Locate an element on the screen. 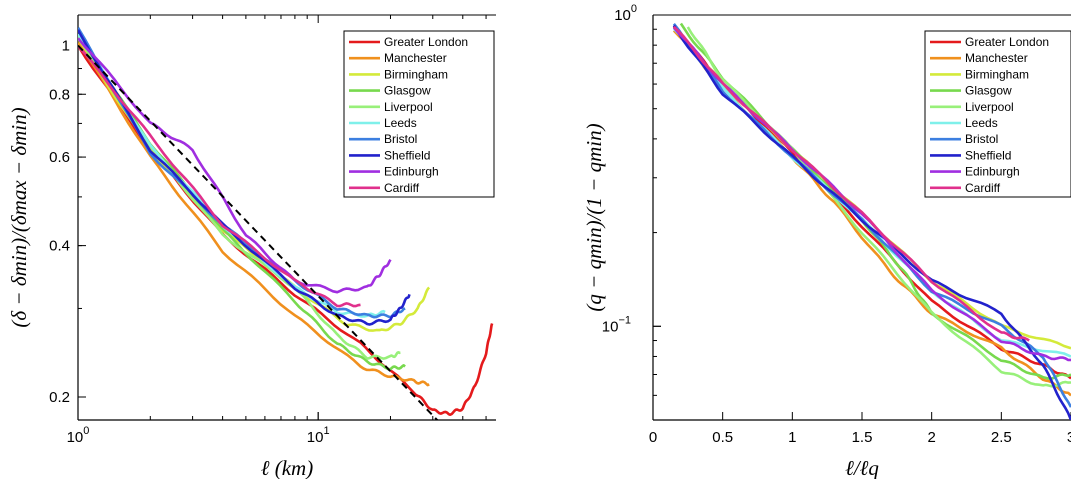 This screenshot has width=1071, height=479. x-axis-label: ℓ (km) is located at coordinates (287, 467).